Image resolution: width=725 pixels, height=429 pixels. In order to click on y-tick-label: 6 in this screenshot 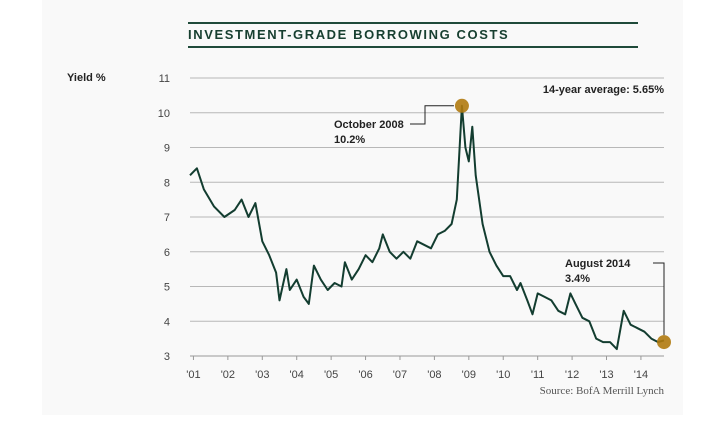, I will do `click(167, 253)`.